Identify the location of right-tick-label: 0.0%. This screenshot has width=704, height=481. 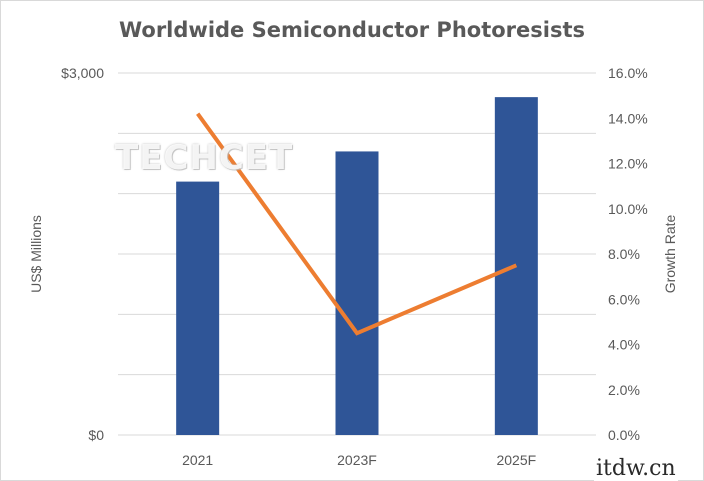
(624, 435).